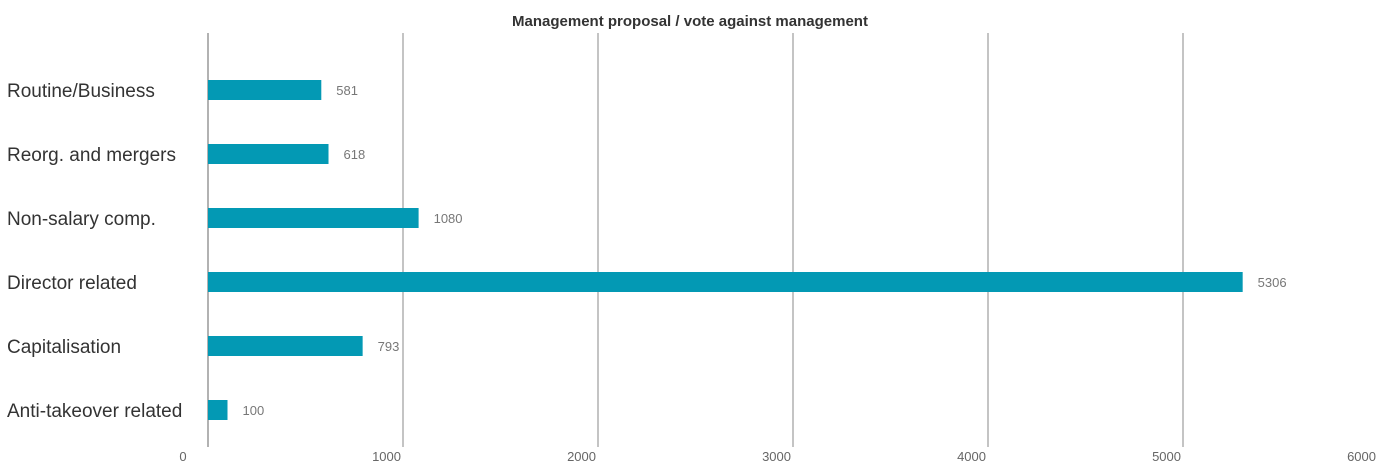 Image resolution: width=1390 pixels, height=464 pixels. Describe the element at coordinates (355, 154) in the screenshot. I see `data-label: 618` at that location.